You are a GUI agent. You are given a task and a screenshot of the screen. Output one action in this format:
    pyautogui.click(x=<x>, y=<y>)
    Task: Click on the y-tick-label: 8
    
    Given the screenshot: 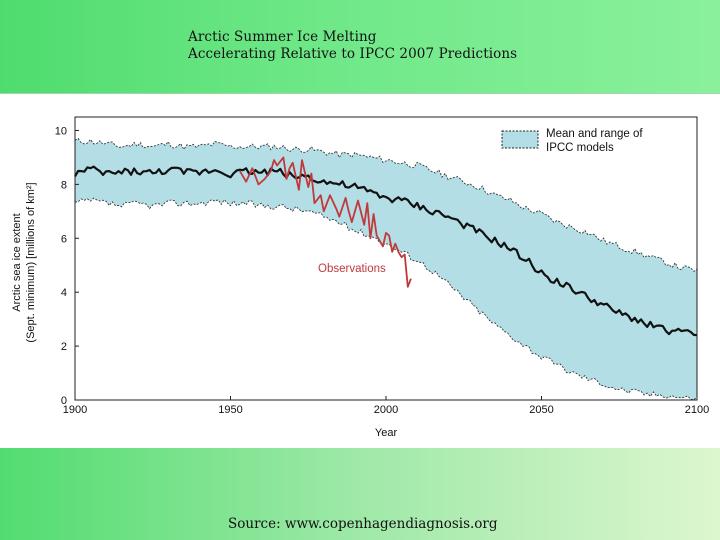 What is the action you would take?
    pyautogui.click(x=64, y=185)
    